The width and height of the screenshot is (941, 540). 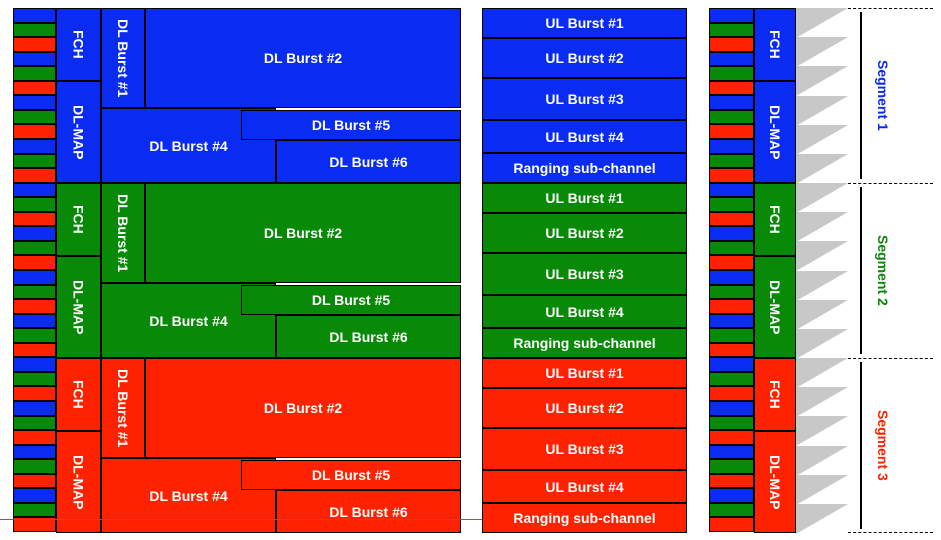 I want to click on seg3-ul-burst-3: UL Burst #3, so click(x=584, y=449).